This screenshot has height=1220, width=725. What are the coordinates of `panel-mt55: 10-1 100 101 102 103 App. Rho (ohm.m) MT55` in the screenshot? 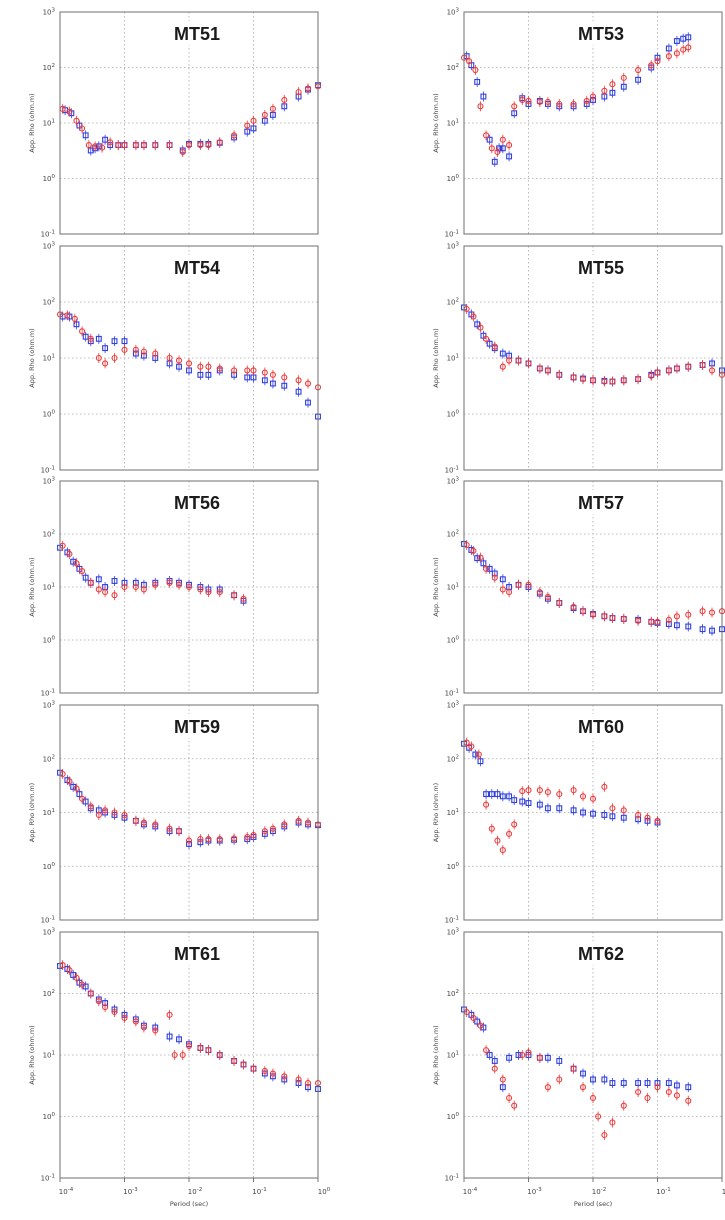 It's located at (578, 358).